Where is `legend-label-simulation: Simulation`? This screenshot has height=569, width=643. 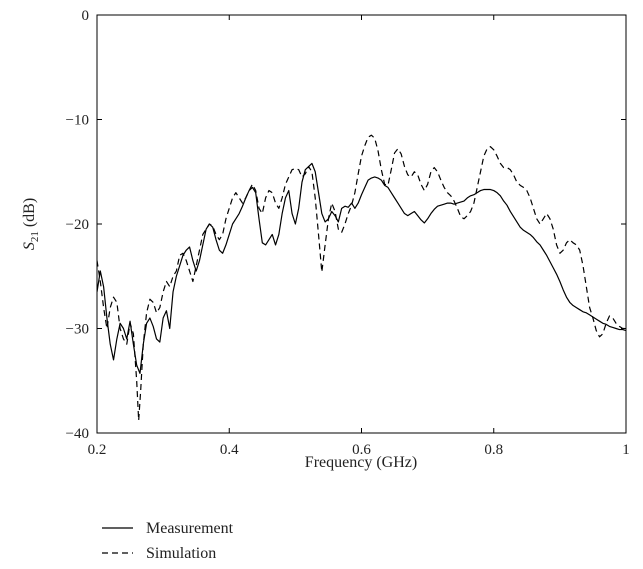 legend-label-simulation: Simulation is located at coordinates (181, 553).